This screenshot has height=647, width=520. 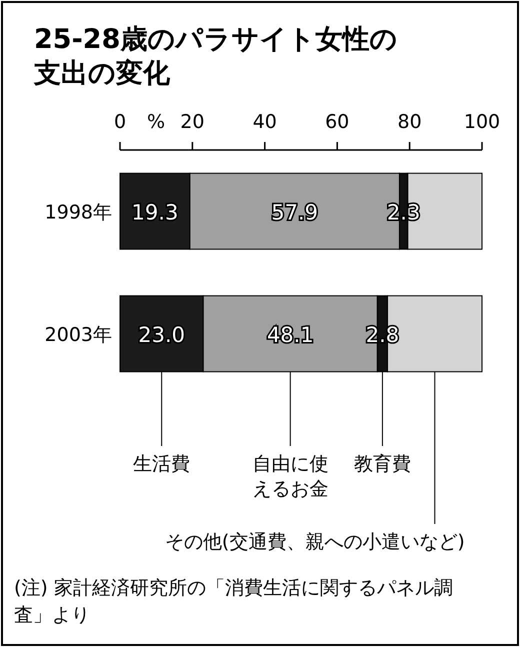 I want to click on data-label: 23.0, so click(x=162, y=334).